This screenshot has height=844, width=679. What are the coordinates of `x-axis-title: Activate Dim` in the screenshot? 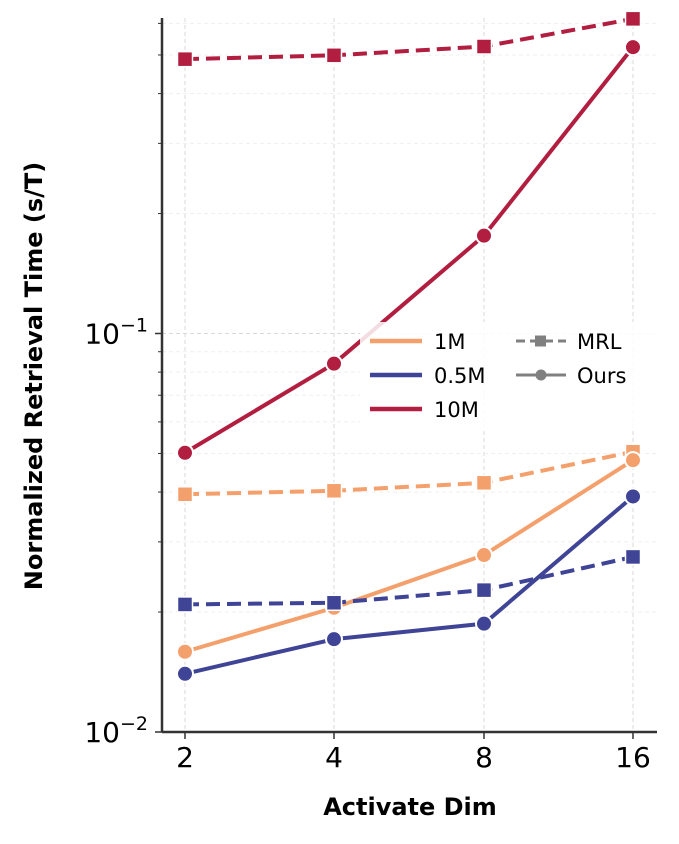 It's located at (410, 807).